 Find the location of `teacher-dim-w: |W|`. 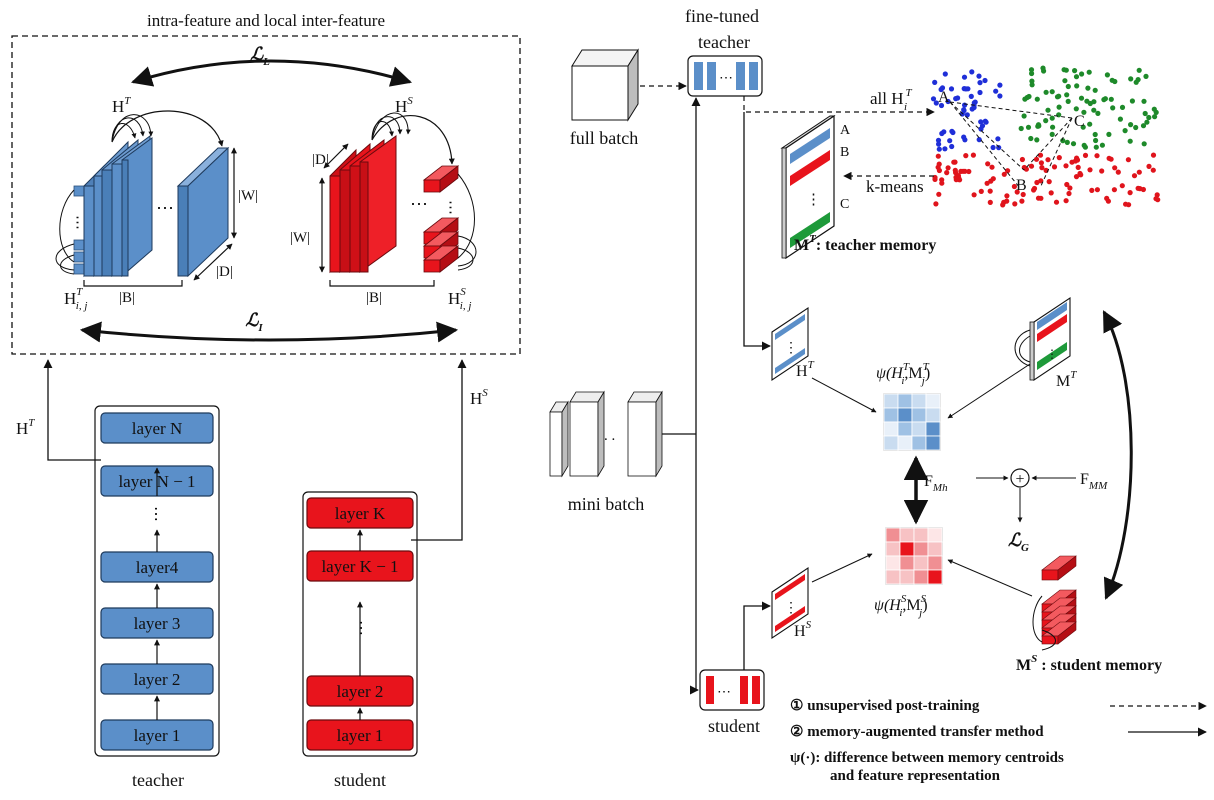

teacher-dim-w: |W| is located at coordinates (248, 196).